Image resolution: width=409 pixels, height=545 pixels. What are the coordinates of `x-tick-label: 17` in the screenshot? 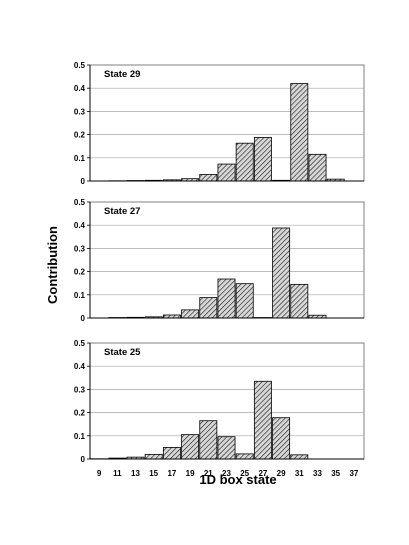 It's located at (171, 473).